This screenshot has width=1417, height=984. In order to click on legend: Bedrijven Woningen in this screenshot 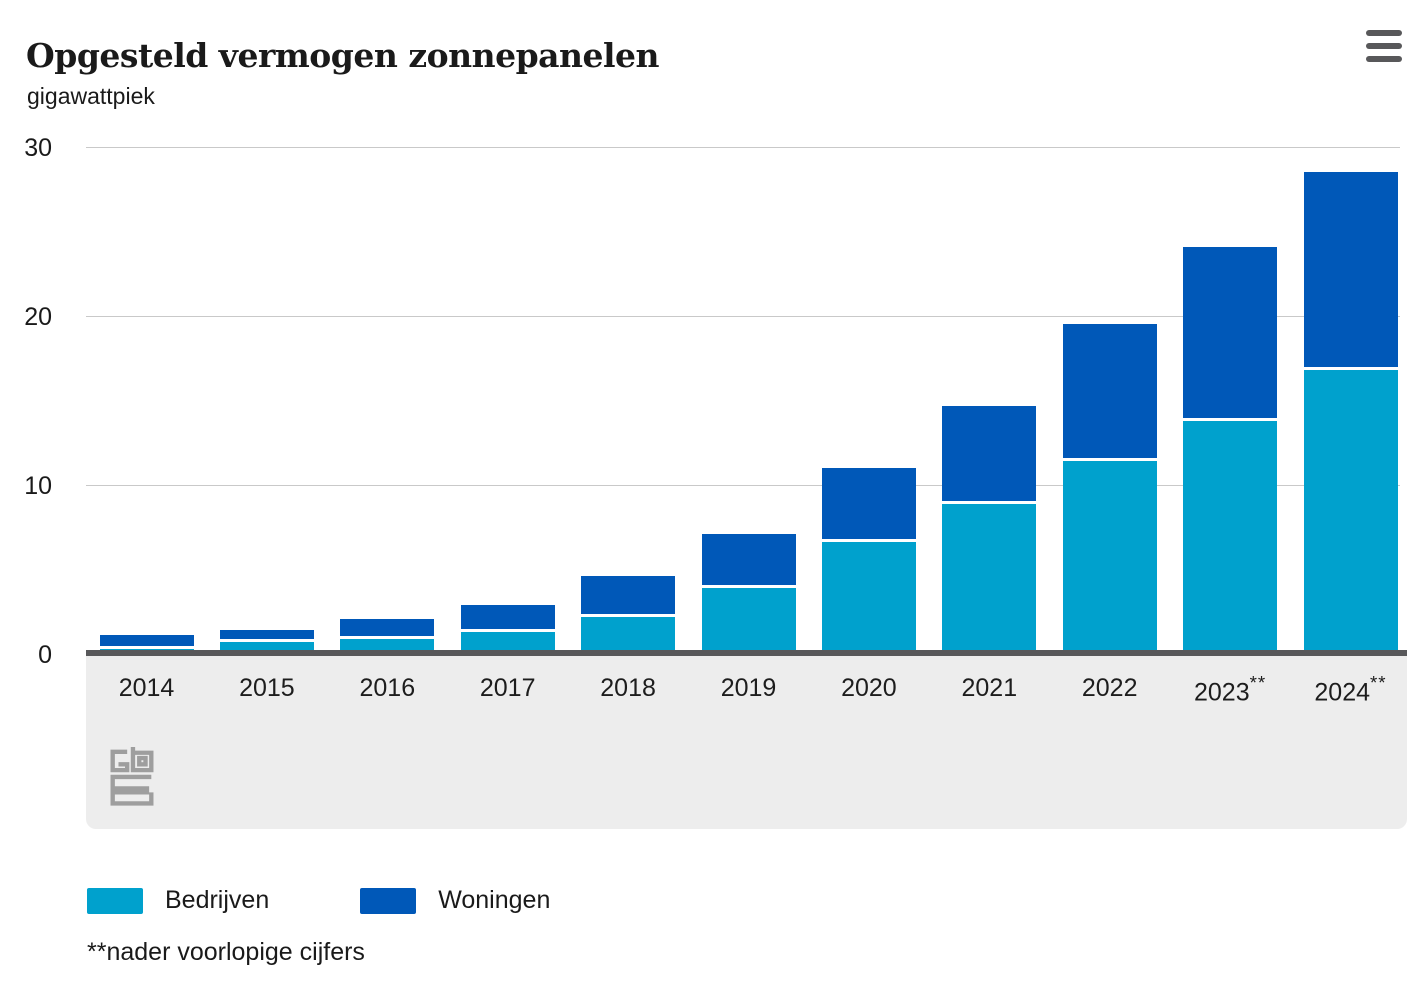, I will do `click(318, 900)`.